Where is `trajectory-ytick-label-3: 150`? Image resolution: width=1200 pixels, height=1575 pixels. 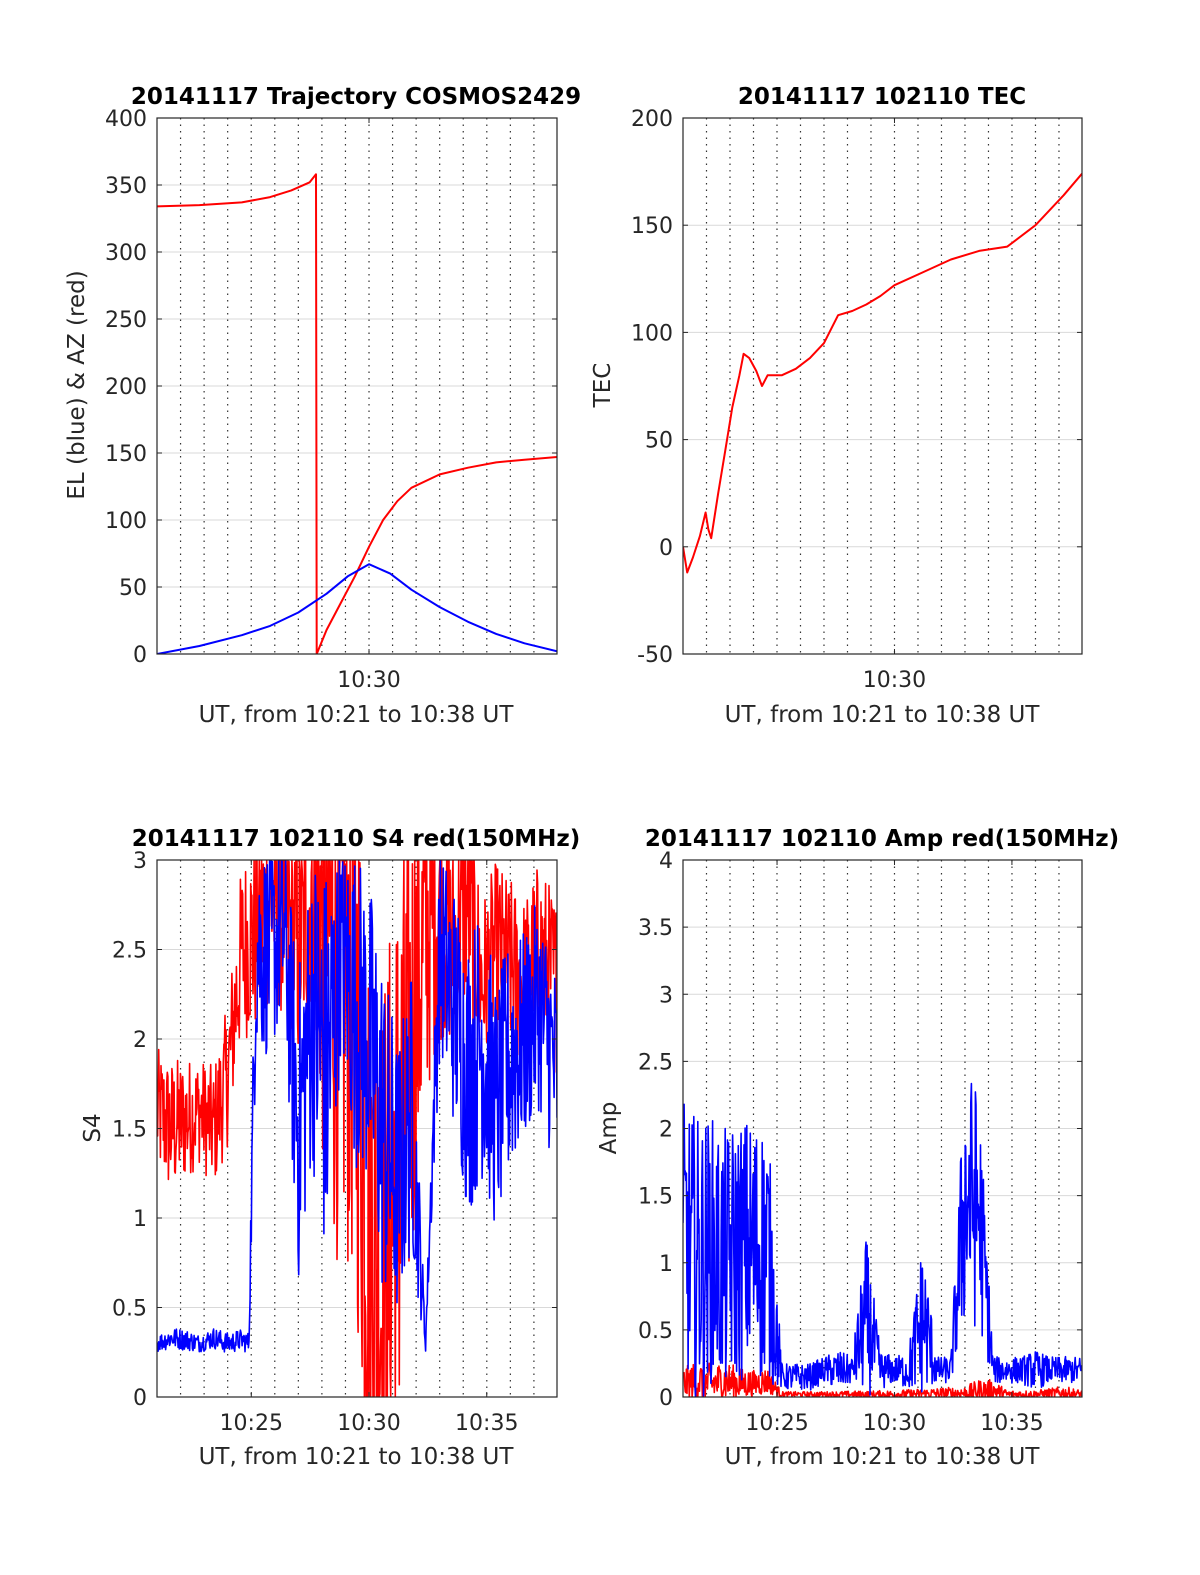
trajectory-ytick-label-3: 150 is located at coordinates (126, 454).